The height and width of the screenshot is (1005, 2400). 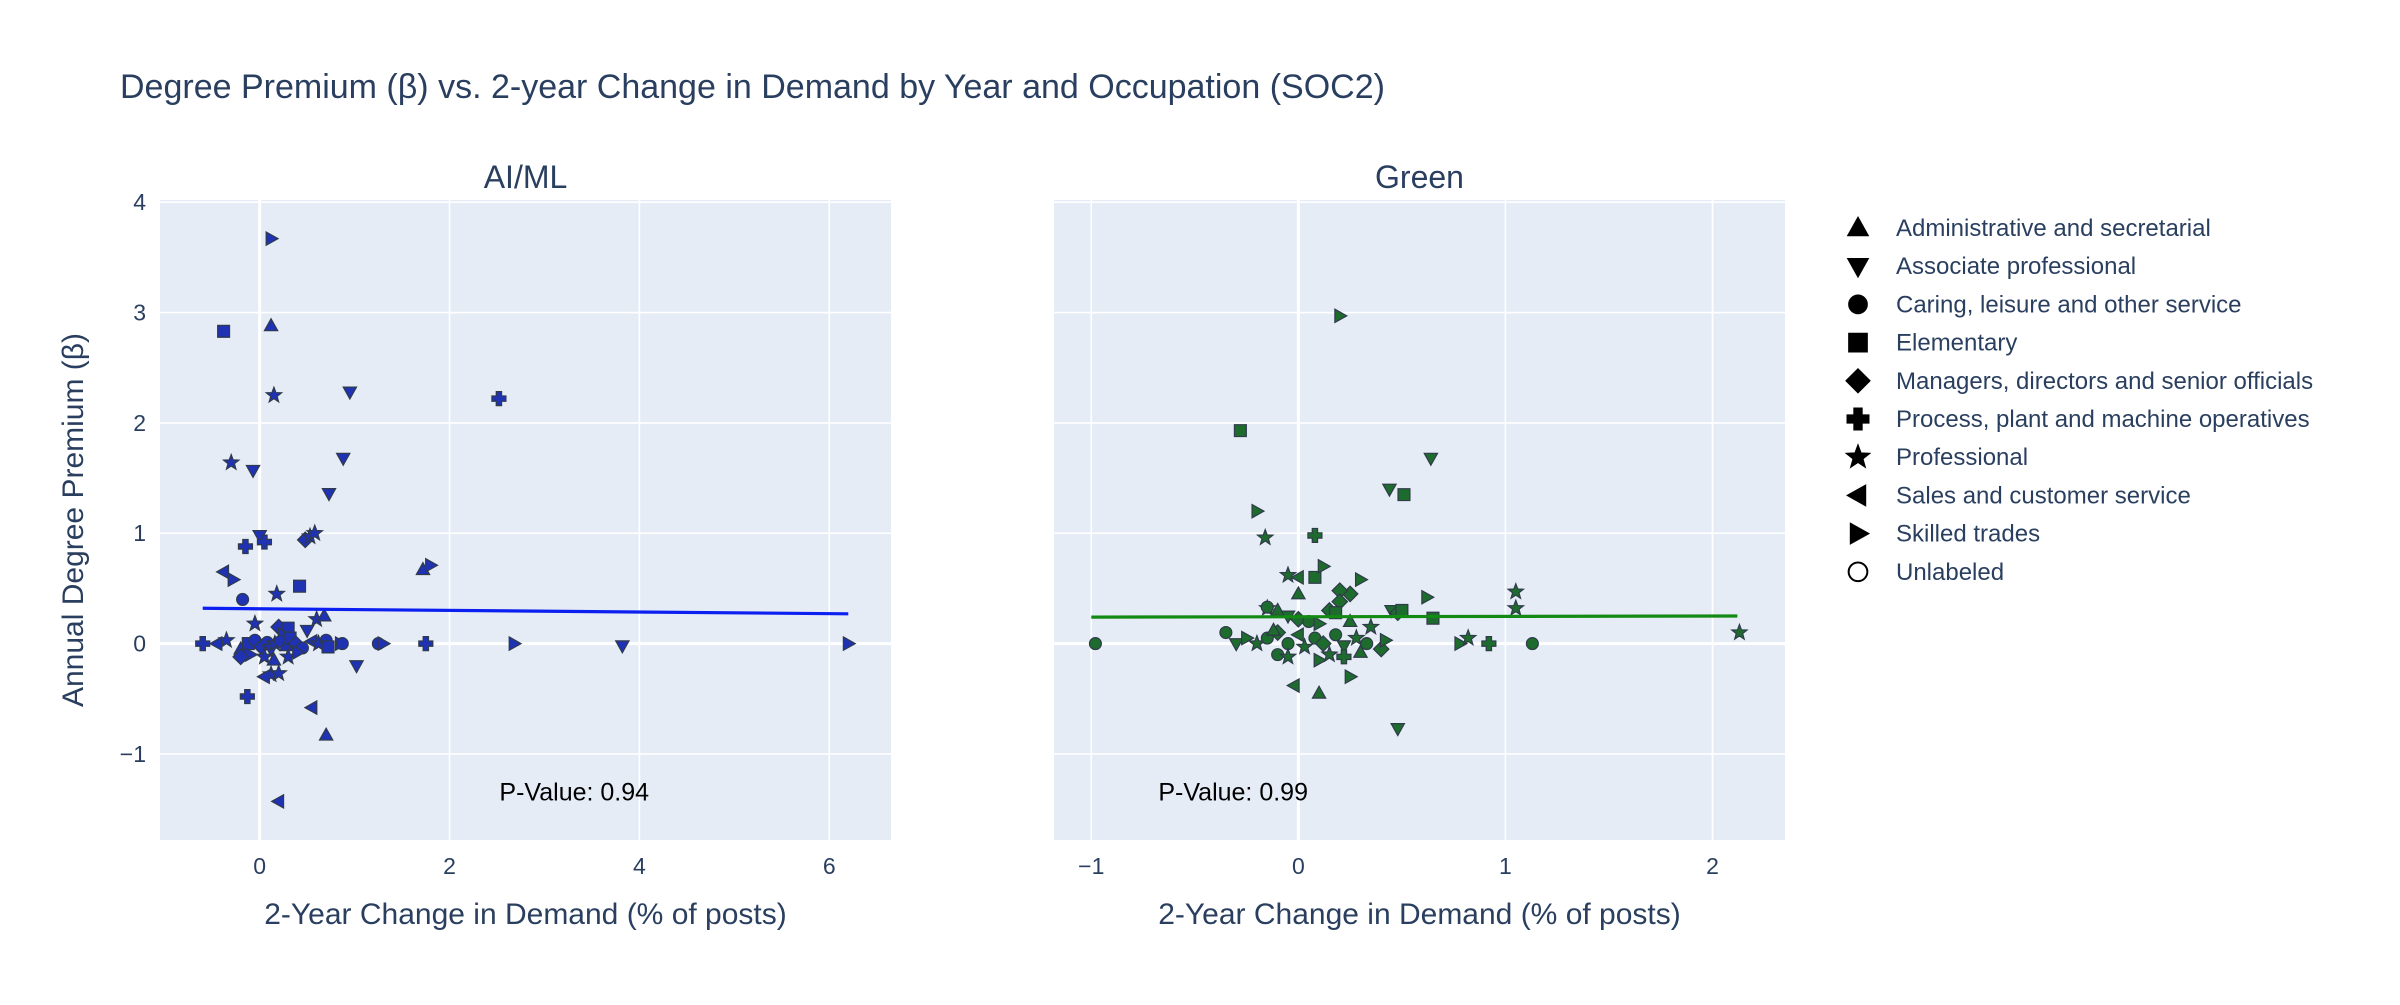 I want to click on ticks-green: −1 0 1 2, so click(x=1398, y=866).